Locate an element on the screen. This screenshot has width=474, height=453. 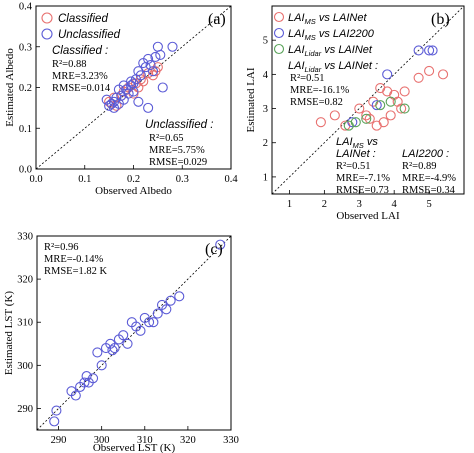
y-tick-label: 1 is located at coordinates (265, 177).